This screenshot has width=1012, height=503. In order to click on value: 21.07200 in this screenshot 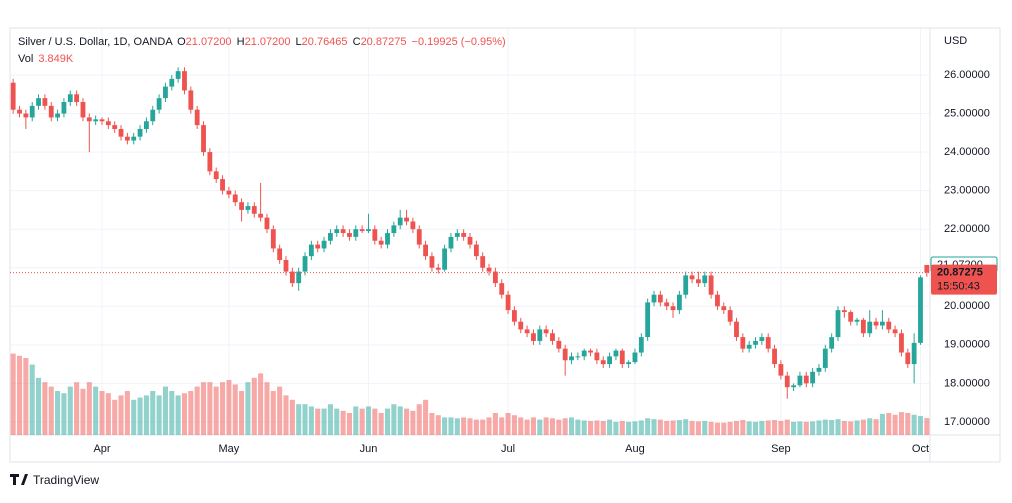, I will do `click(268, 42)`.